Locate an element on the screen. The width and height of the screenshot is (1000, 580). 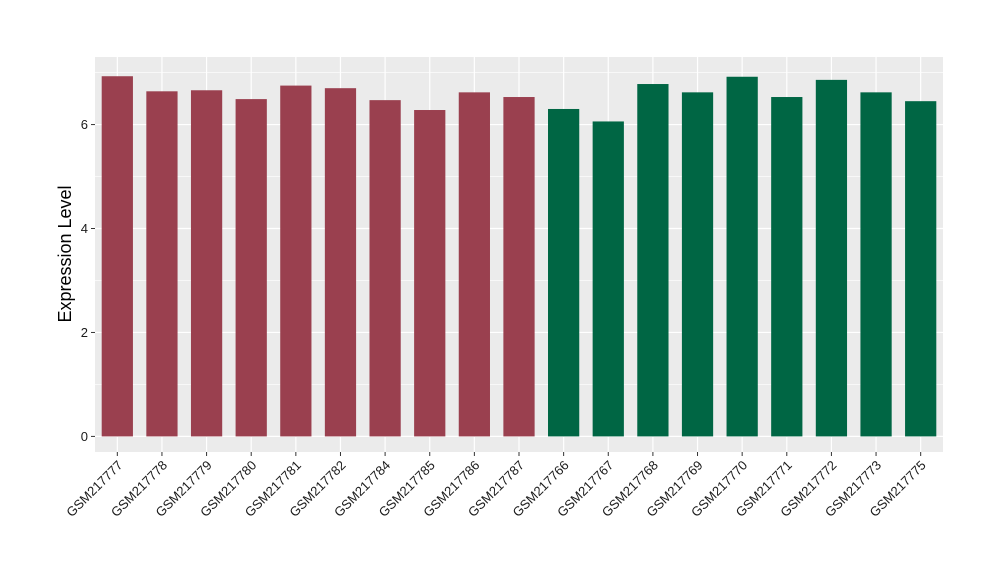
bar-GSM217787 is located at coordinates (519, 267).